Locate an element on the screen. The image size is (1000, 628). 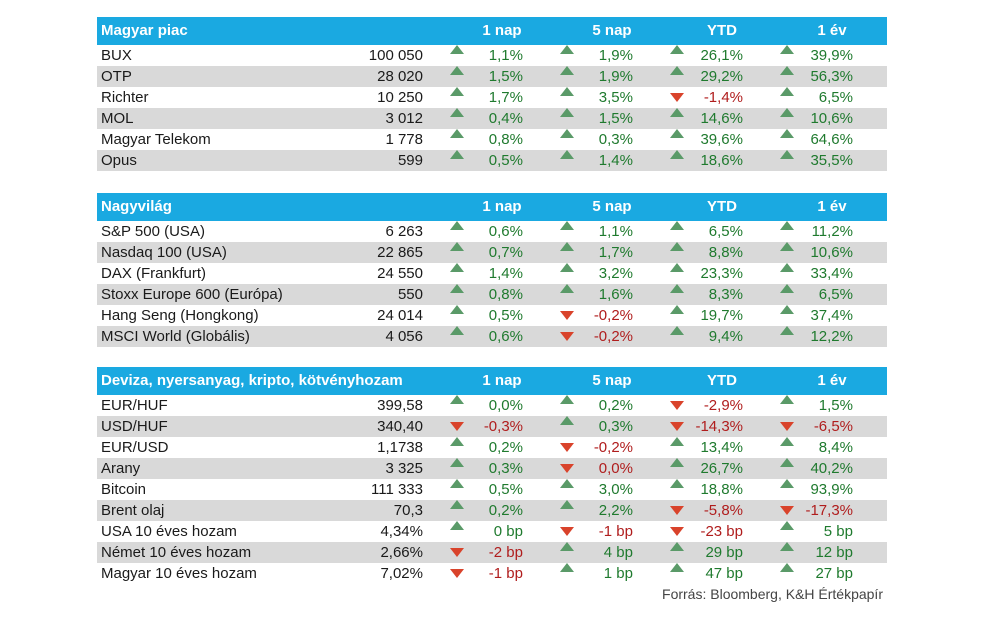
change-value: 0,8% is located at coordinates (505, 294).